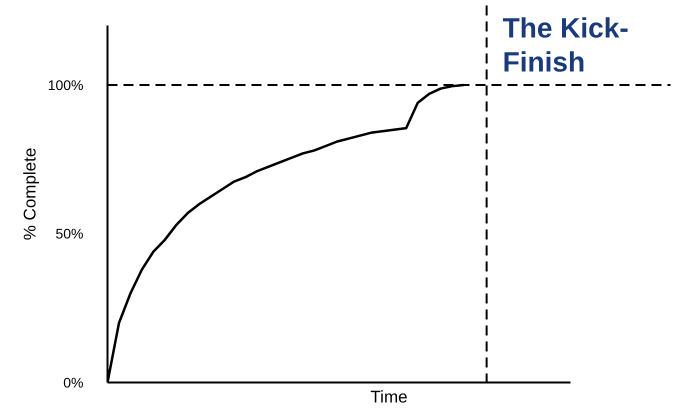 This screenshot has height=418, width=675. What do you see at coordinates (66, 84) in the screenshot?
I see `y-tick-label: 100%` at bounding box center [66, 84].